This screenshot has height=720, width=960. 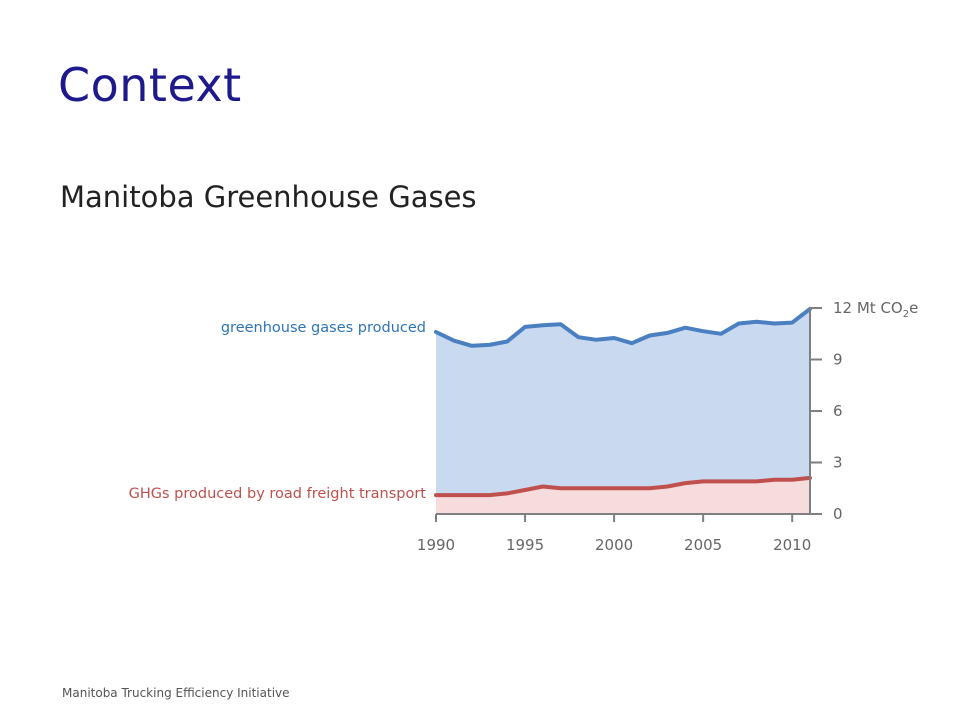 I want to click on x-tick-label: 1990, so click(x=436, y=545).